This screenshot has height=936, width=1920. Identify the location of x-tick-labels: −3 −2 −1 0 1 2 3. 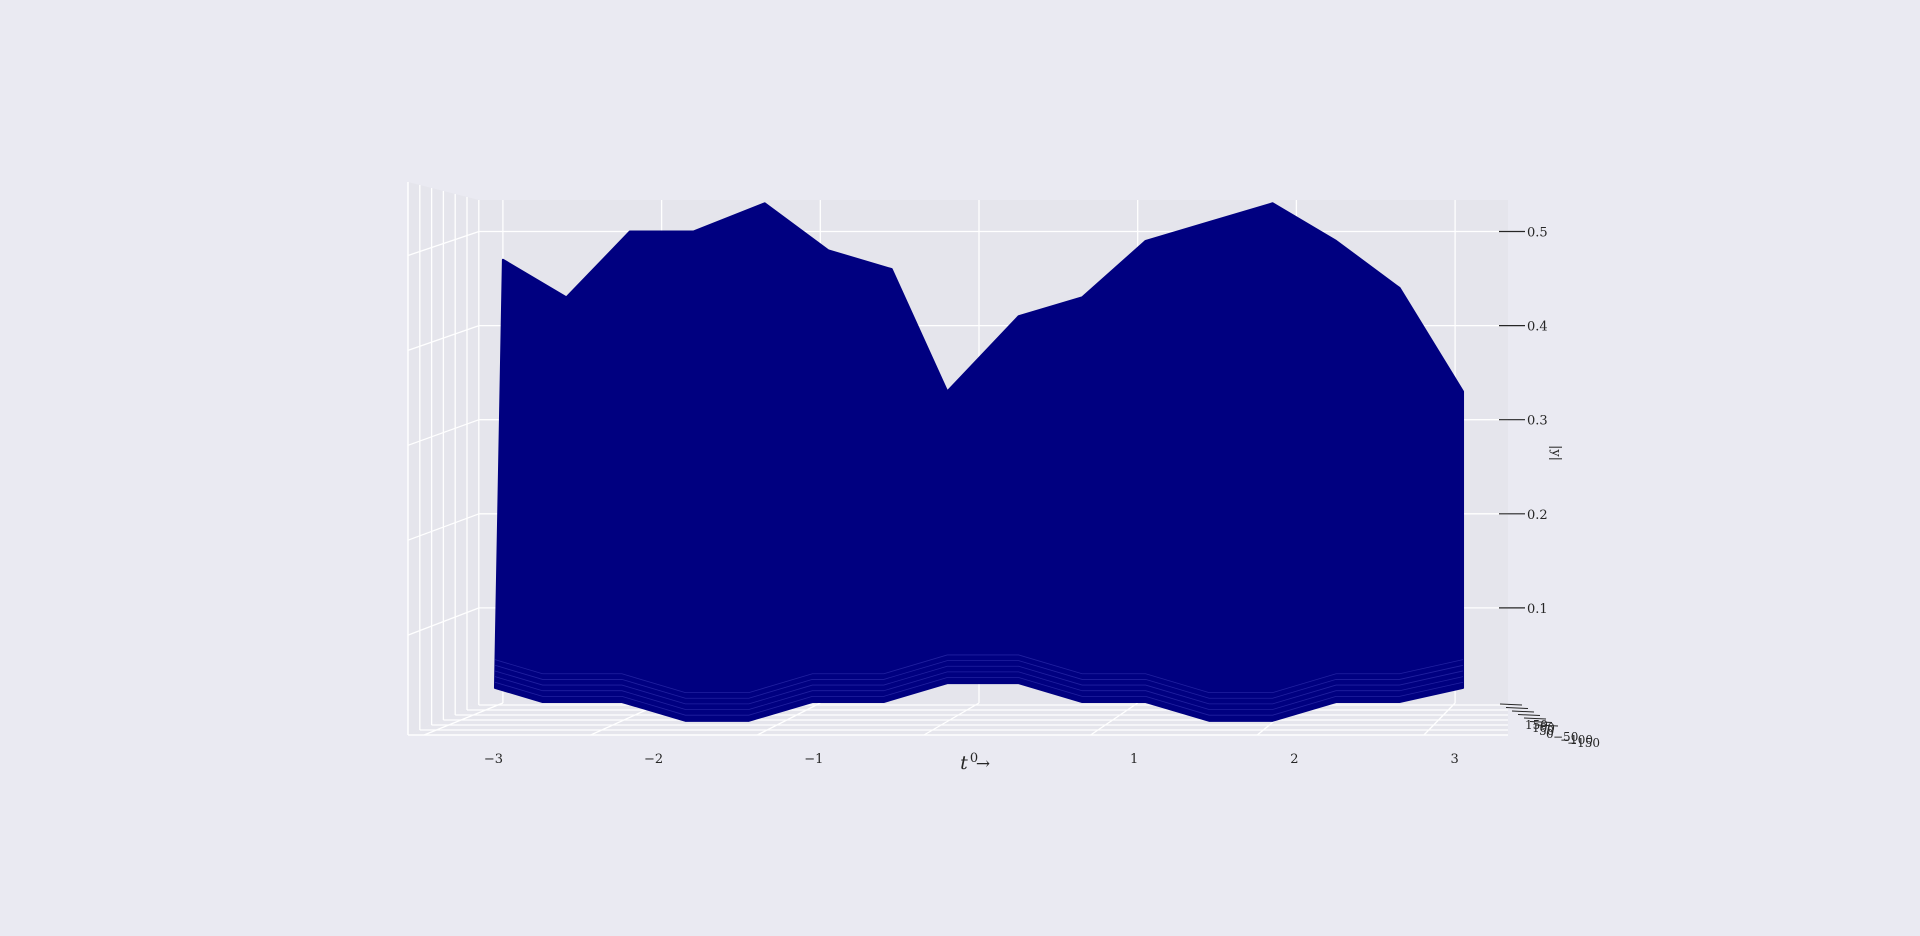
(971, 759).